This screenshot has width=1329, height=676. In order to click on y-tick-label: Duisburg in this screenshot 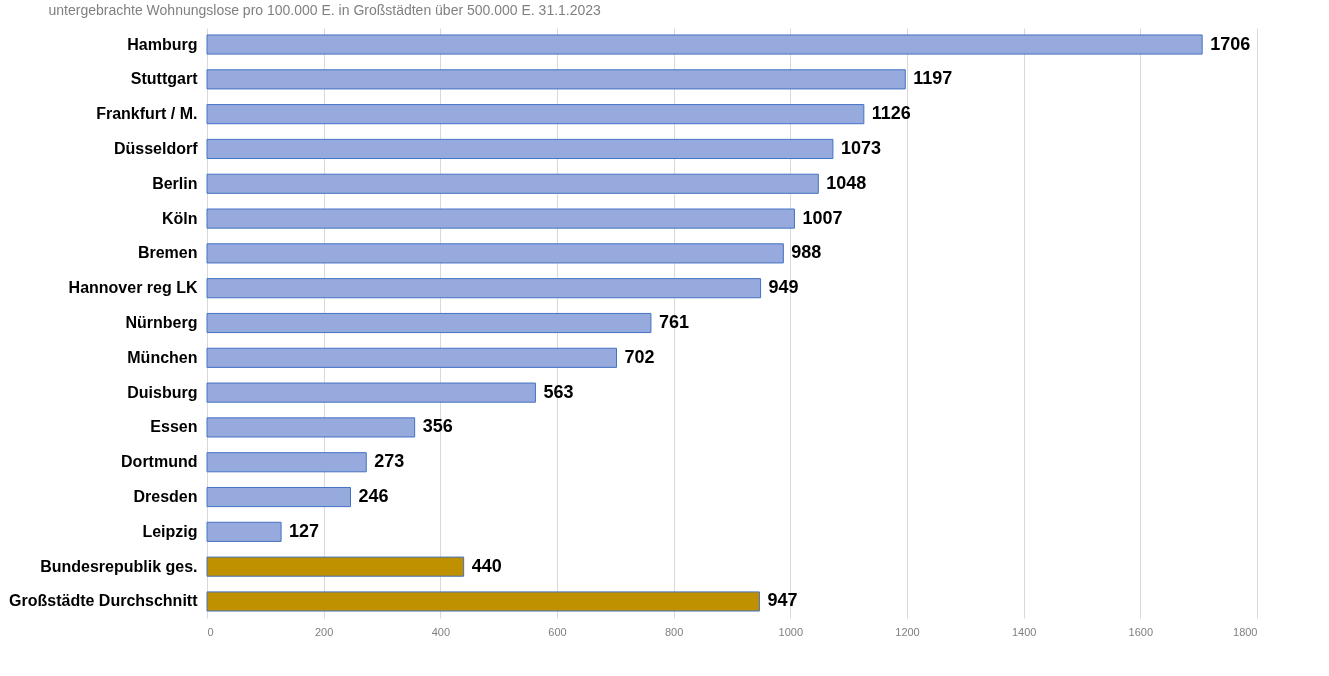, I will do `click(162, 392)`.